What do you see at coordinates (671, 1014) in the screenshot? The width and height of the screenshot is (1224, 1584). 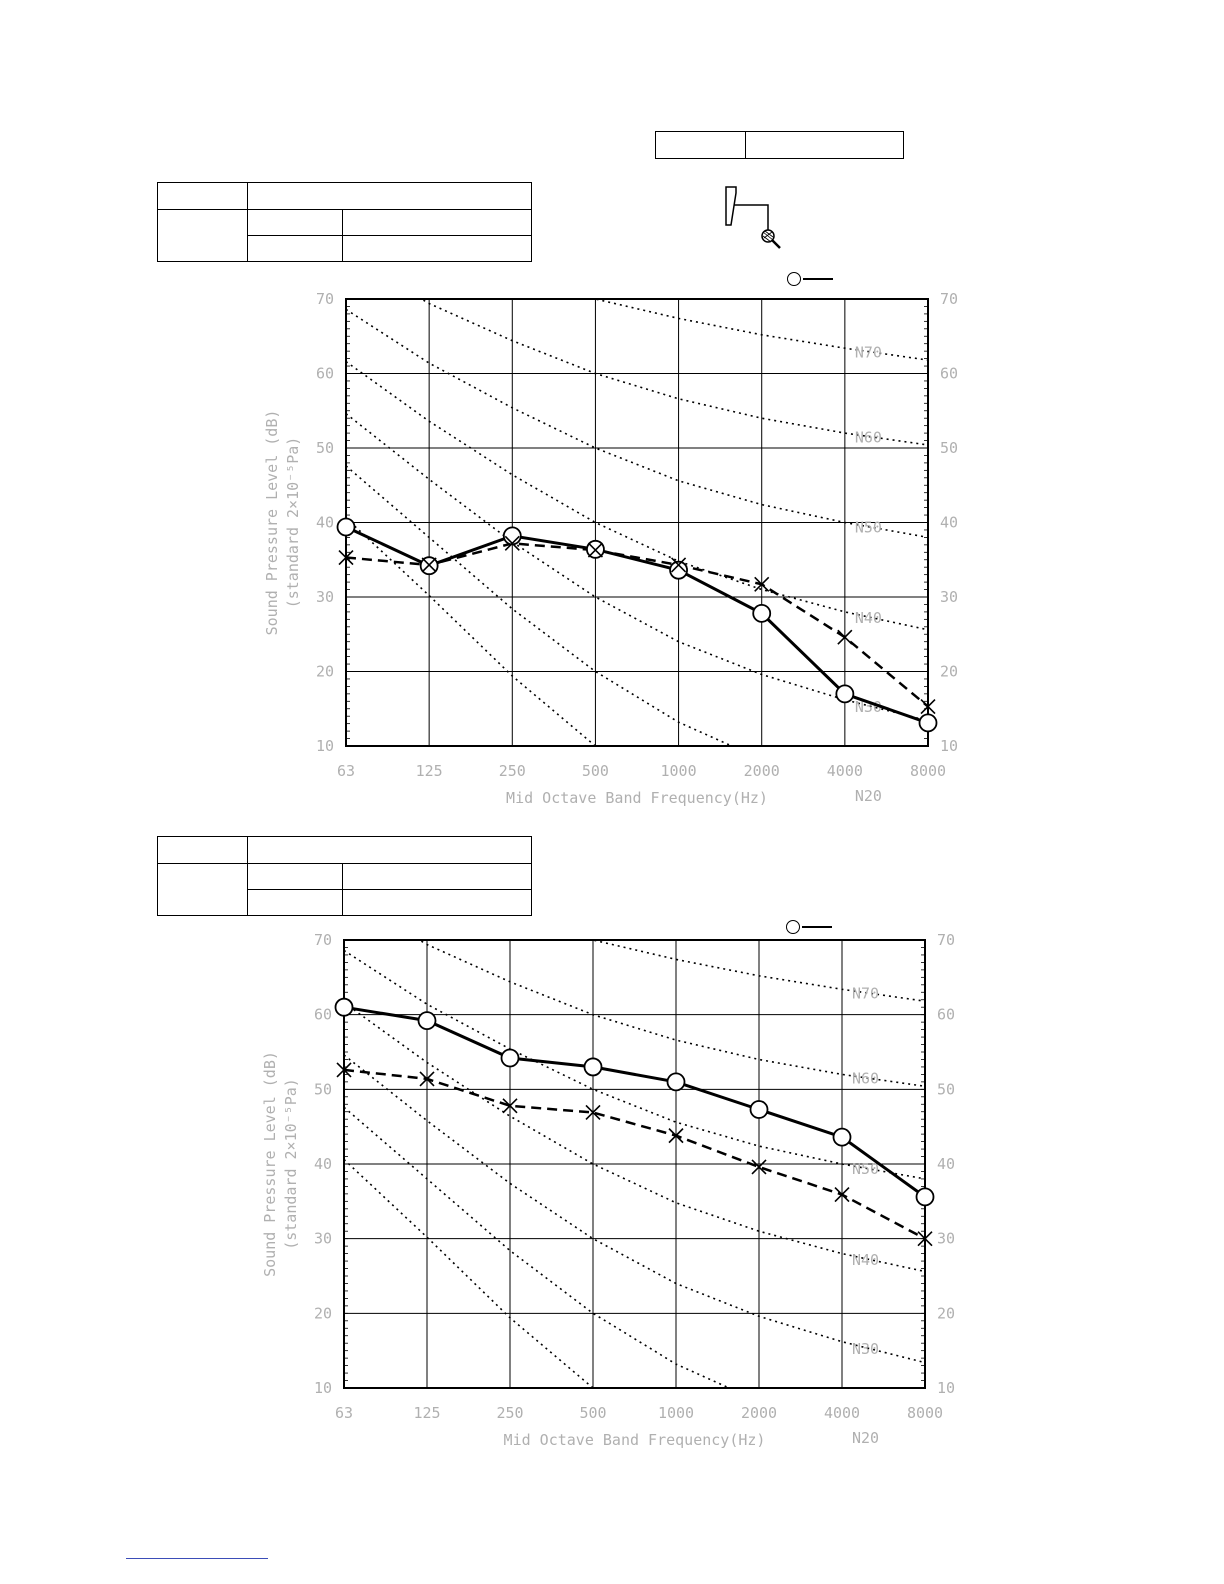 I see `nc-curve-n60` at bounding box center [671, 1014].